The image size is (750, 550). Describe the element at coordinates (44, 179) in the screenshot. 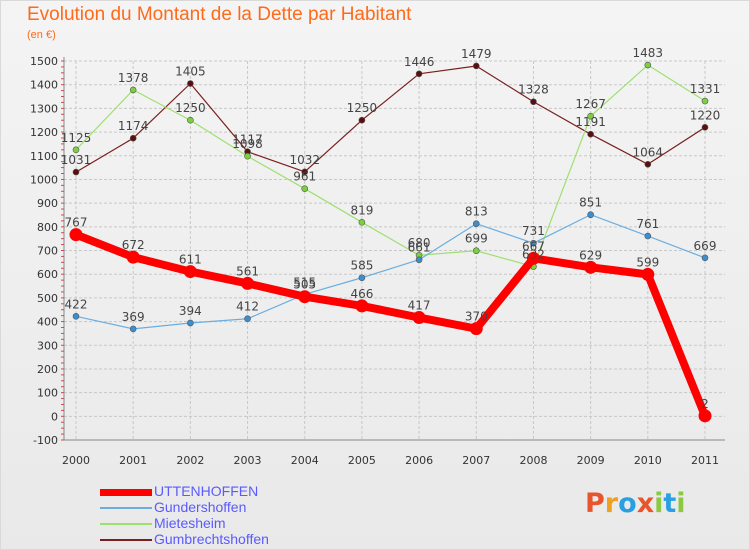

I see `y-tick-label: 1000` at that location.